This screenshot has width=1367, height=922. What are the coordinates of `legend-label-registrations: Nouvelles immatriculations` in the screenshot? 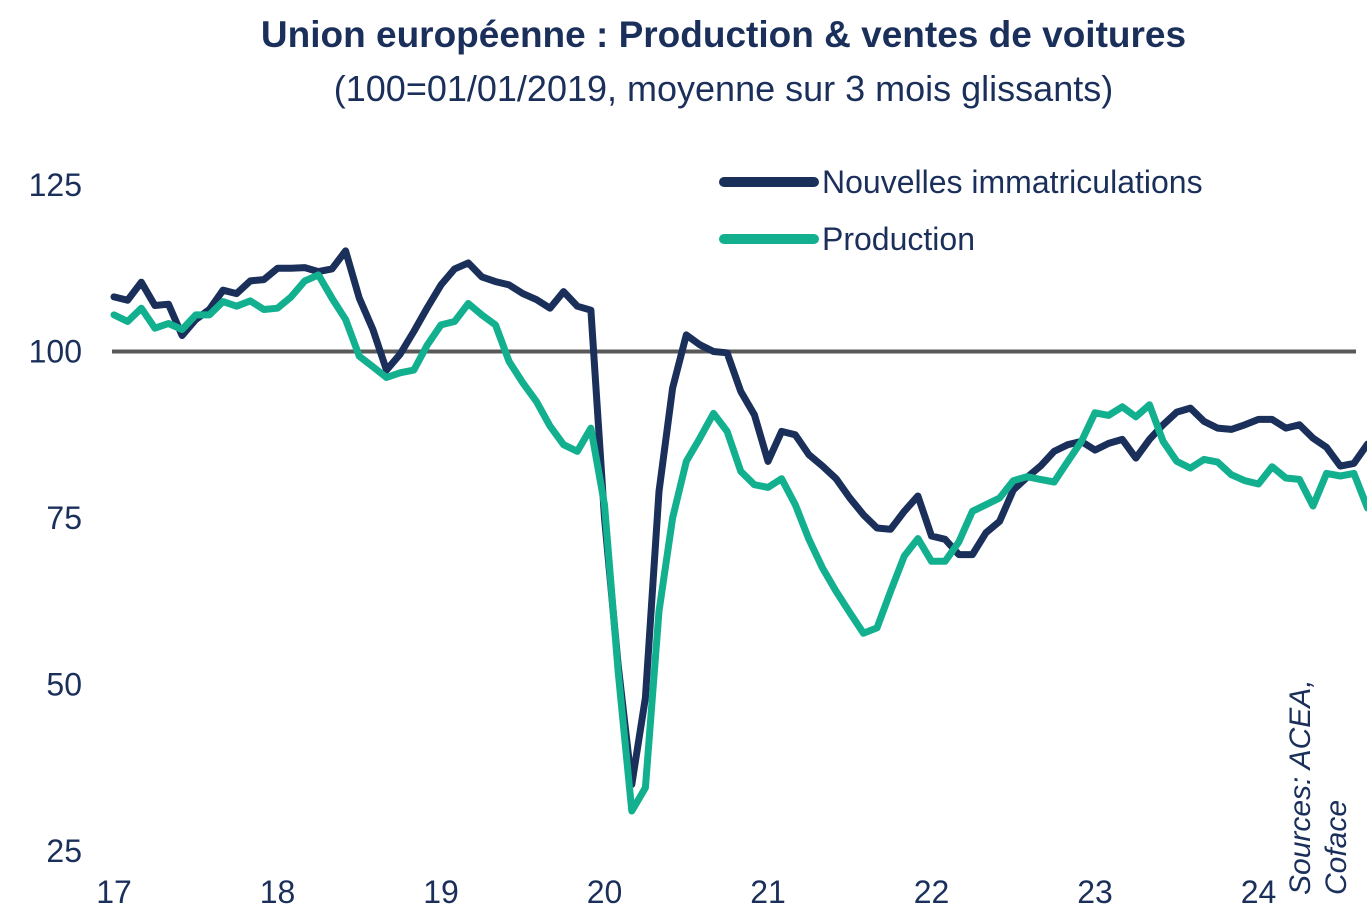 It's located at (1012, 182).